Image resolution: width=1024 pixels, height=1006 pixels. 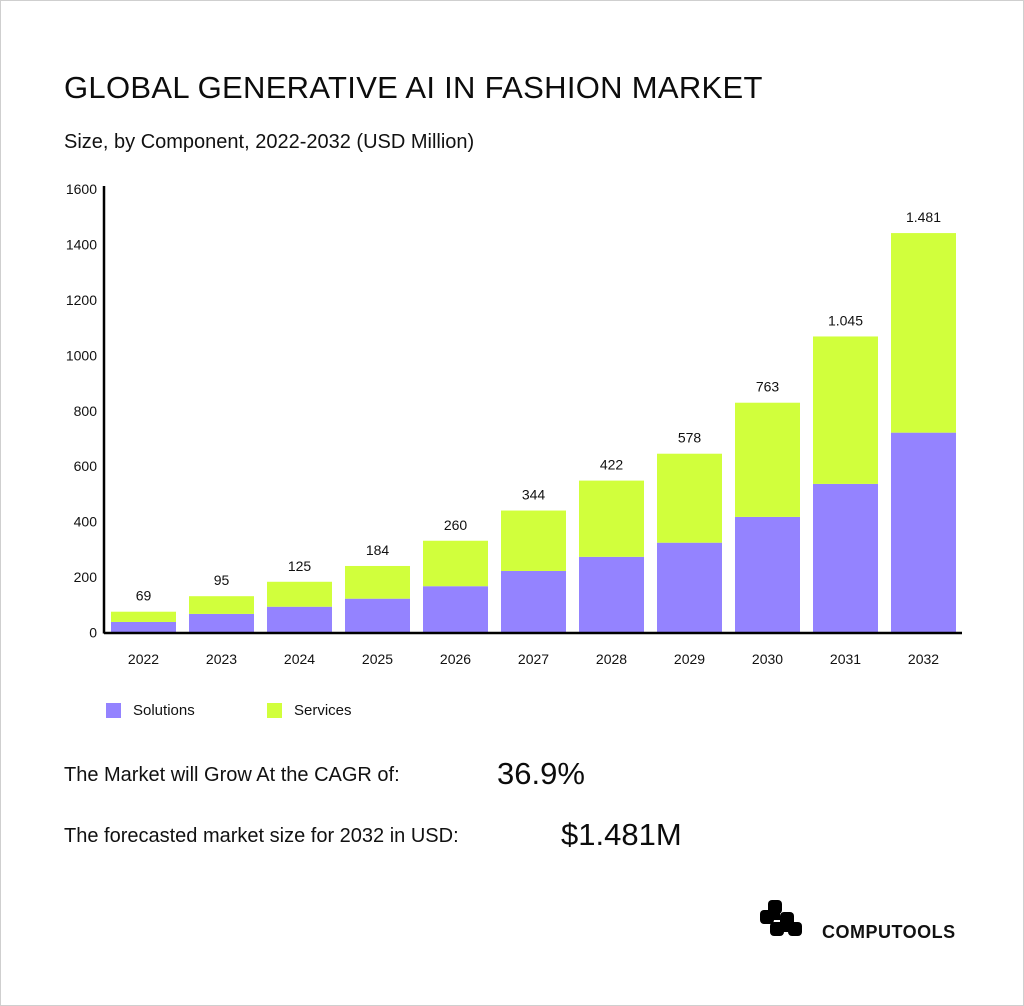 What do you see at coordinates (232, 775) in the screenshot?
I see `cagr-label: The Market will Grow At the CAGR of:` at bounding box center [232, 775].